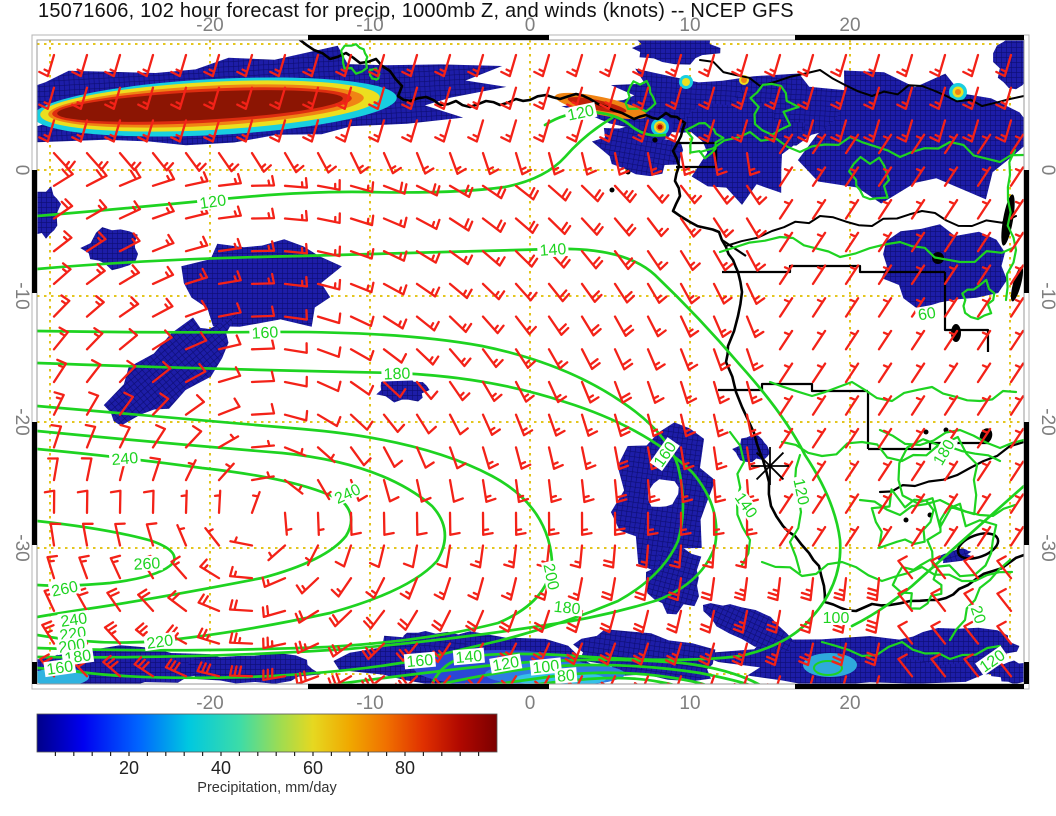 The height and width of the screenshot is (816, 1056). Describe the element at coordinates (21, 170) in the screenshot. I see `y-axis-tick-left: 0` at that location.